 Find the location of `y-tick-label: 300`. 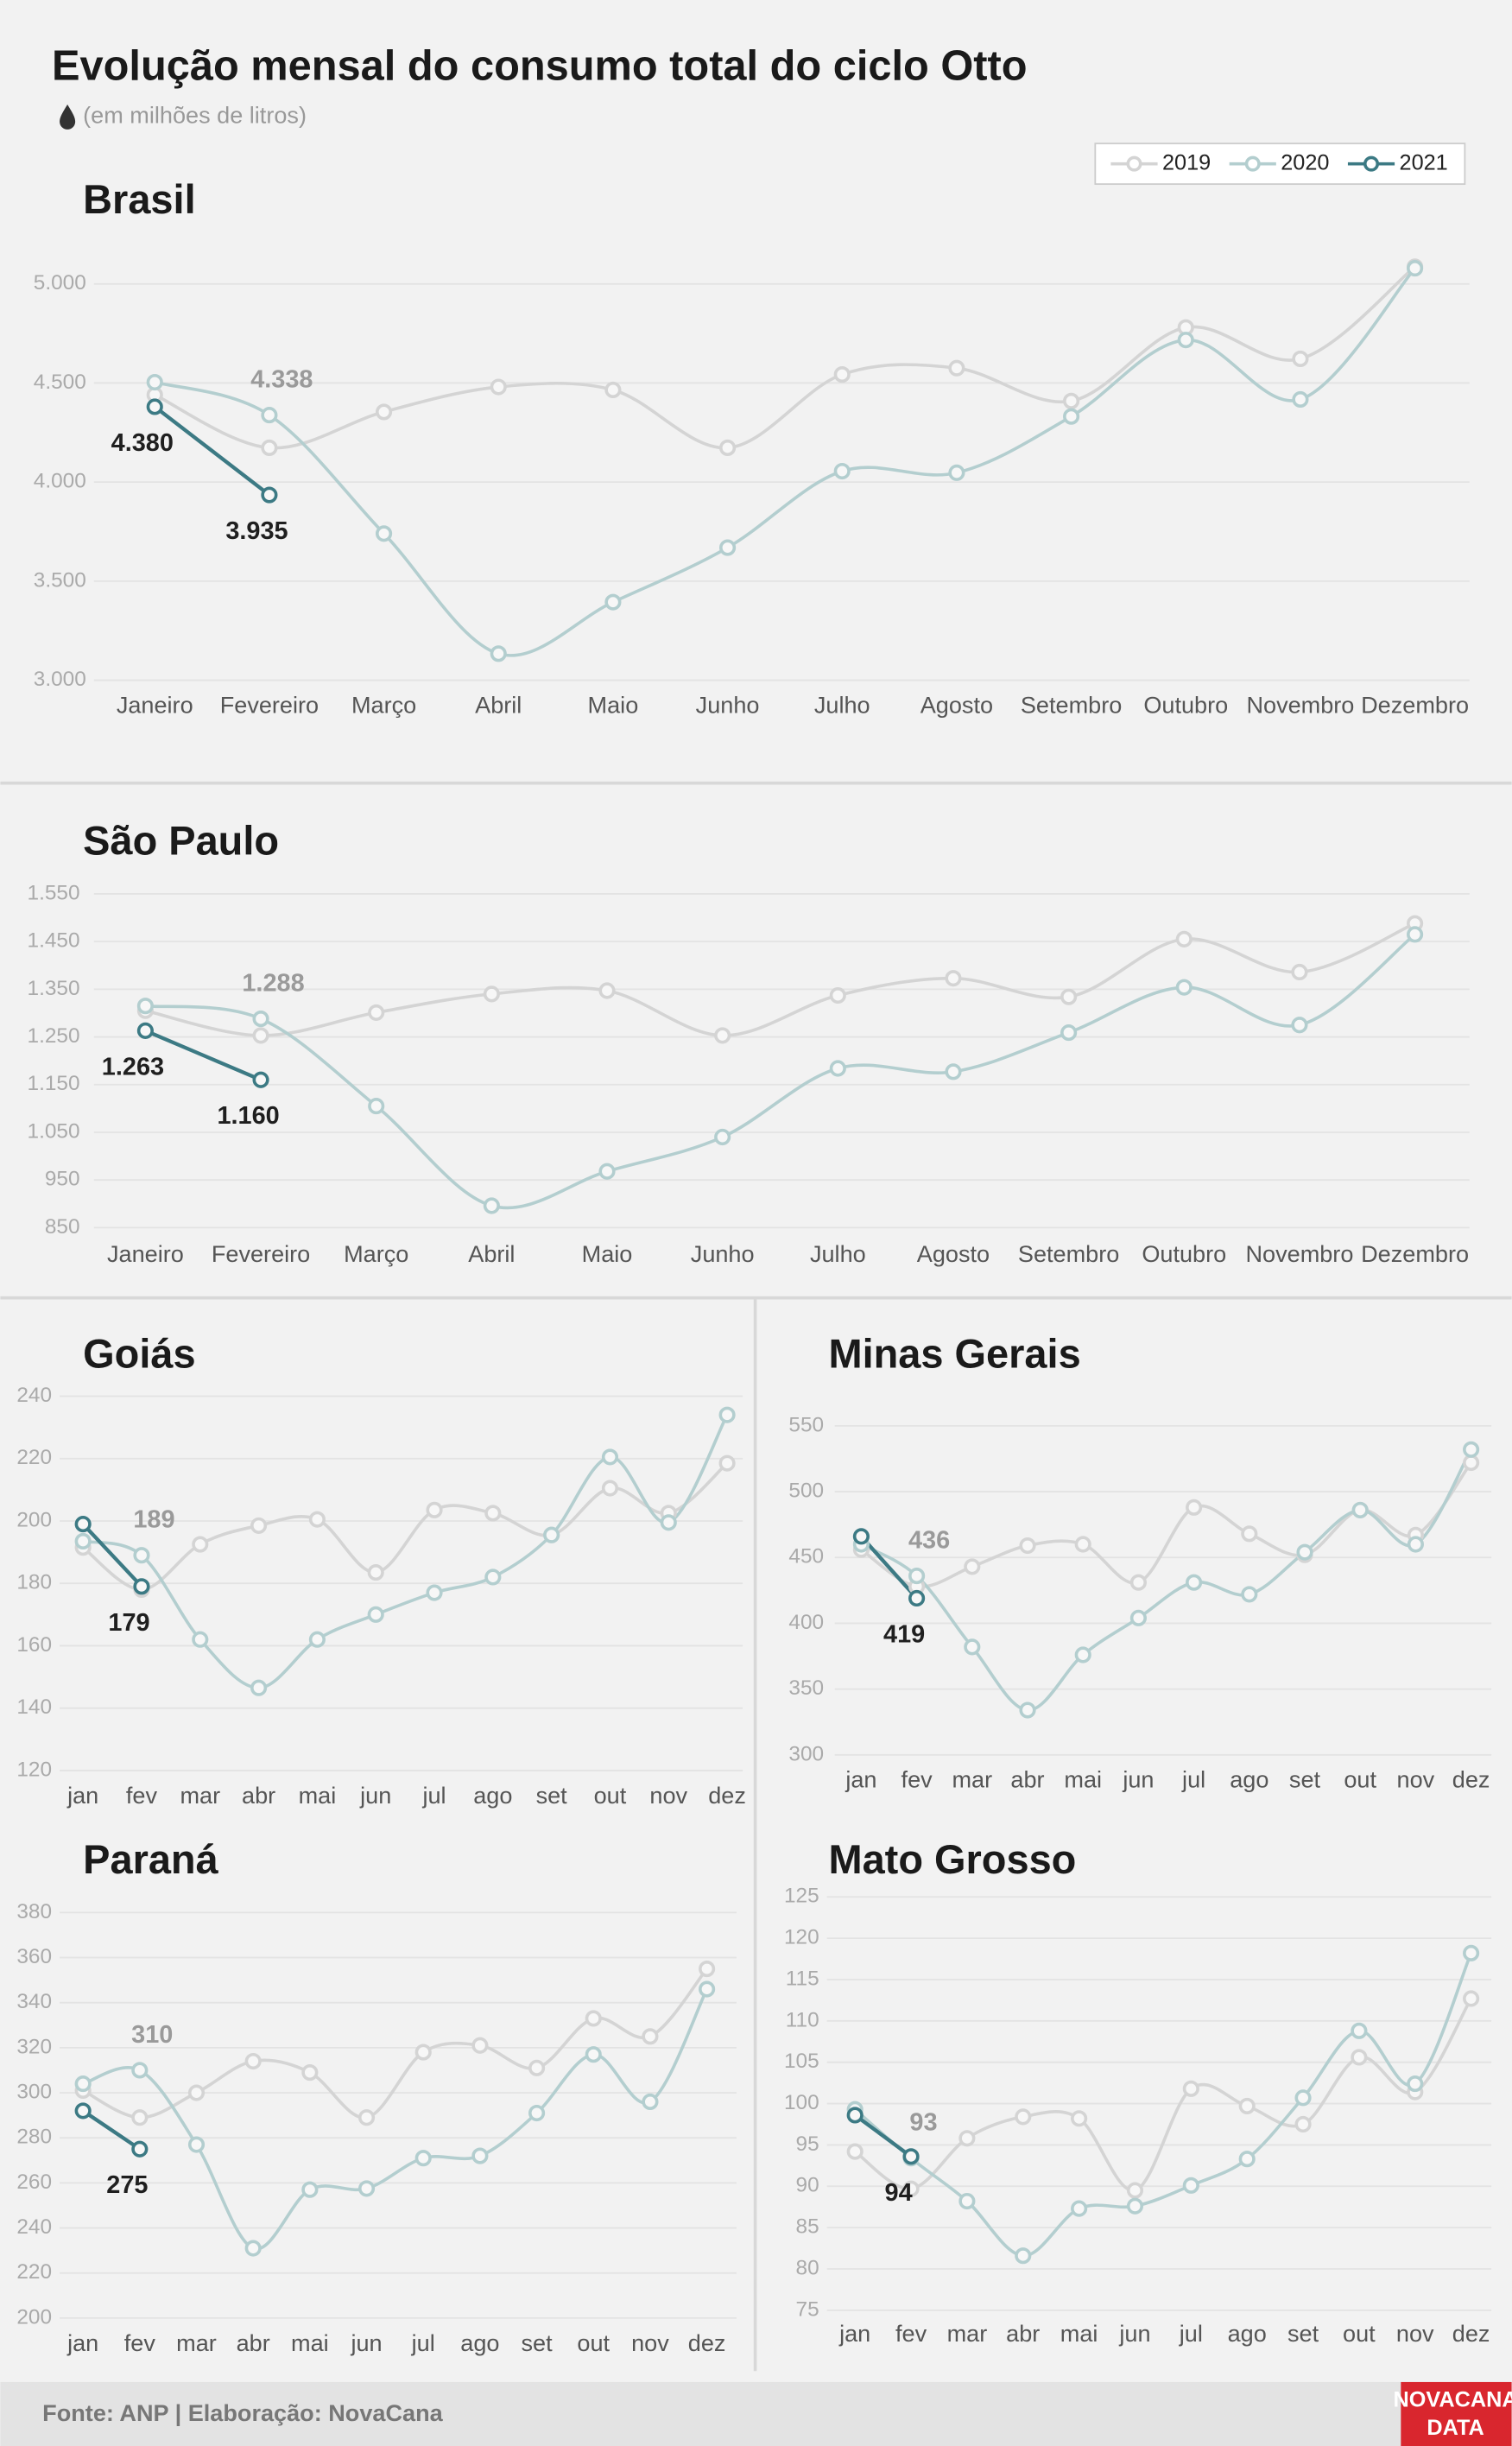

y-tick-label: 300 is located at coordinates (34, 2091).